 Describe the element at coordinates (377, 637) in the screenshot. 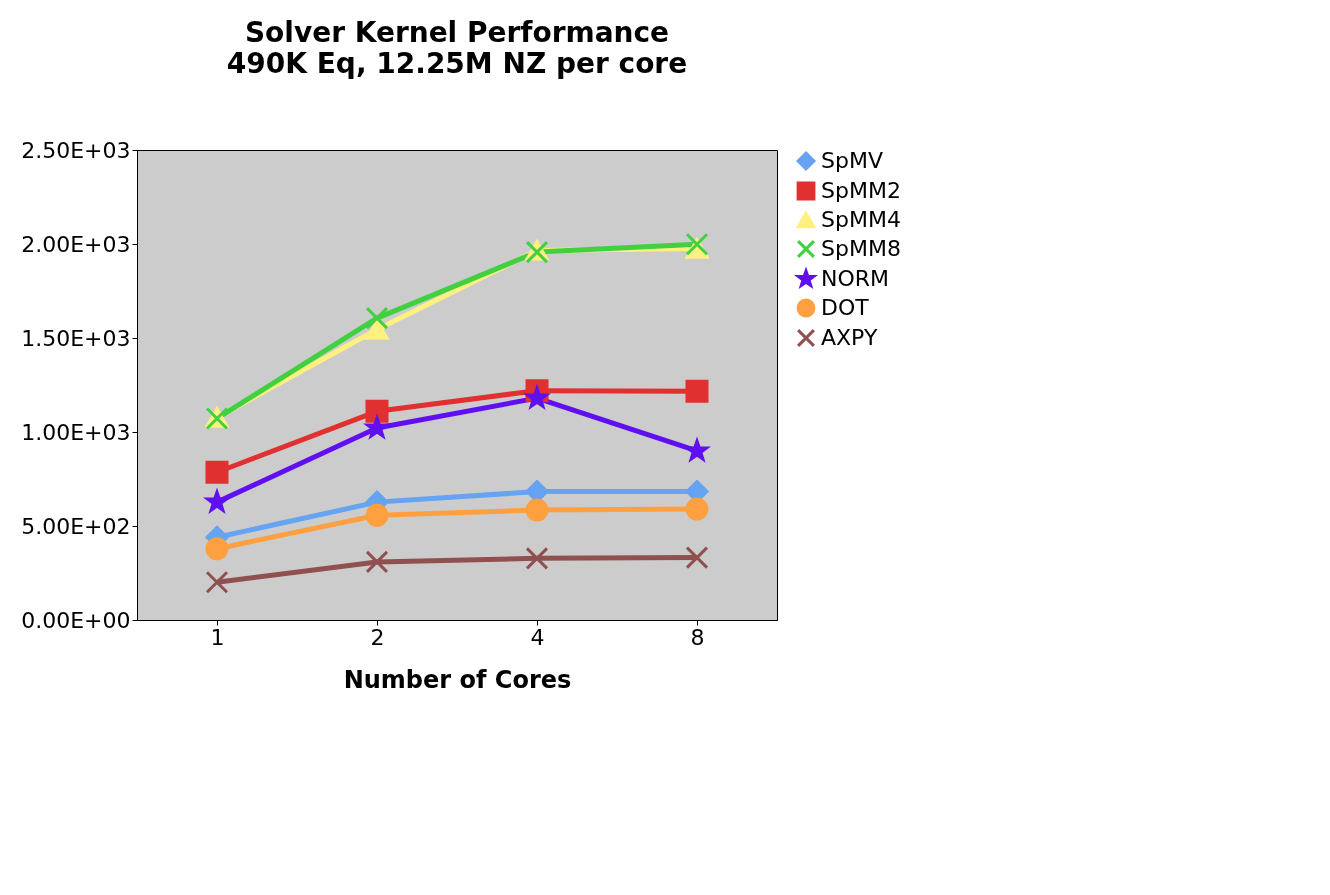

I see `x-tick-label: 2` at that location.